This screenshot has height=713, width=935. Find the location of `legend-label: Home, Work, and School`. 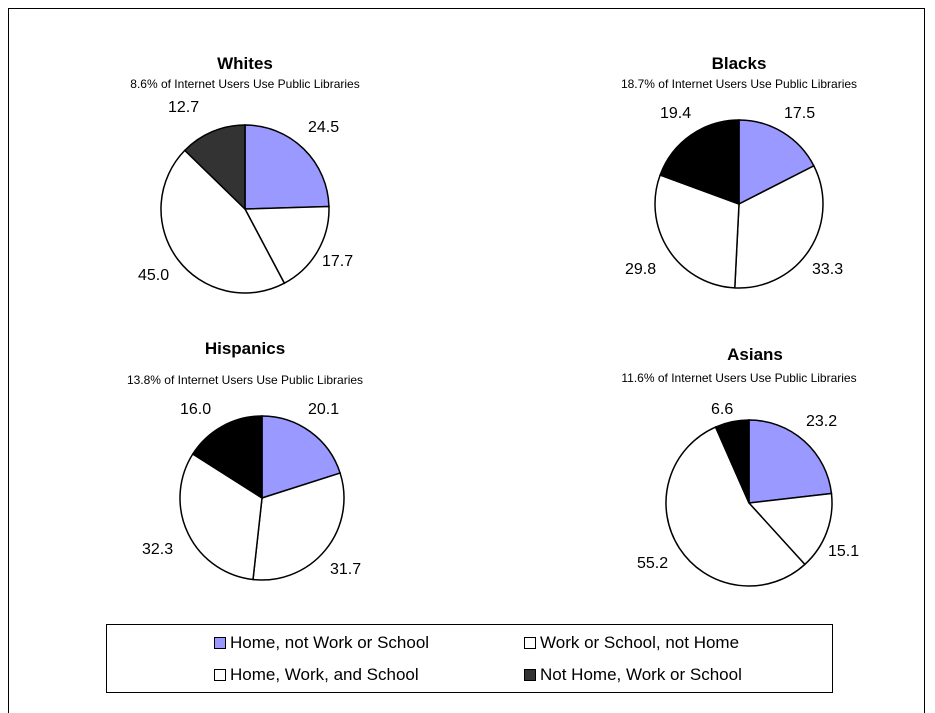

legend-label: Home, Work, and School is located at coordinates (324, 674).